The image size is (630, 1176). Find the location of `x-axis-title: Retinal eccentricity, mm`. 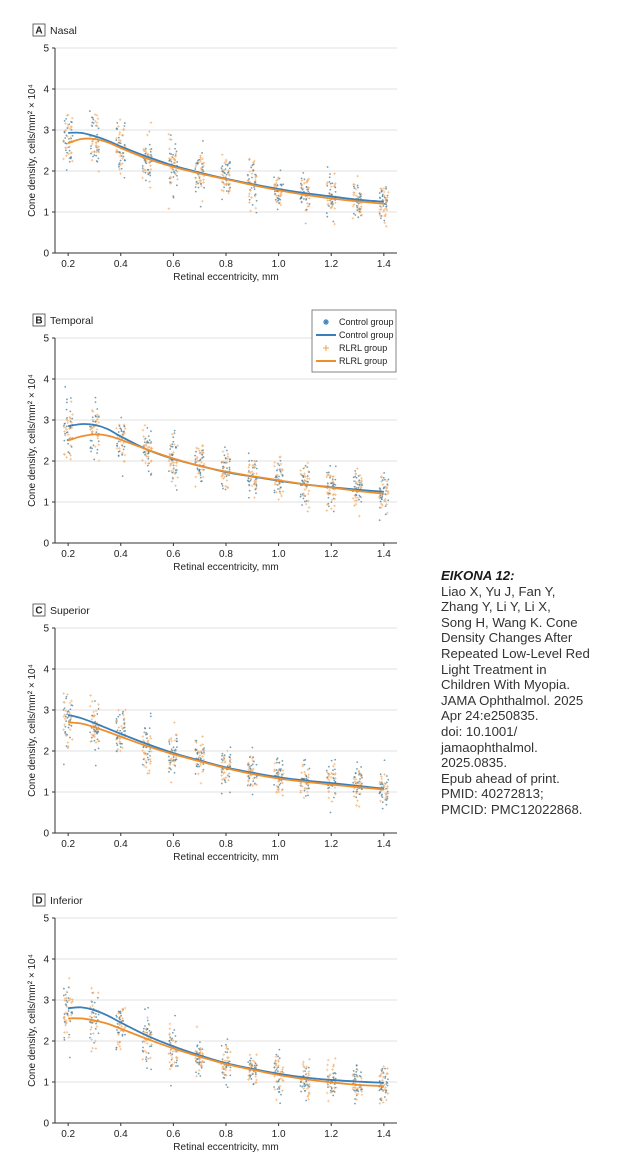

x-axis-title: Retinal eccentricity, mm is located at coordinates (225, 567).